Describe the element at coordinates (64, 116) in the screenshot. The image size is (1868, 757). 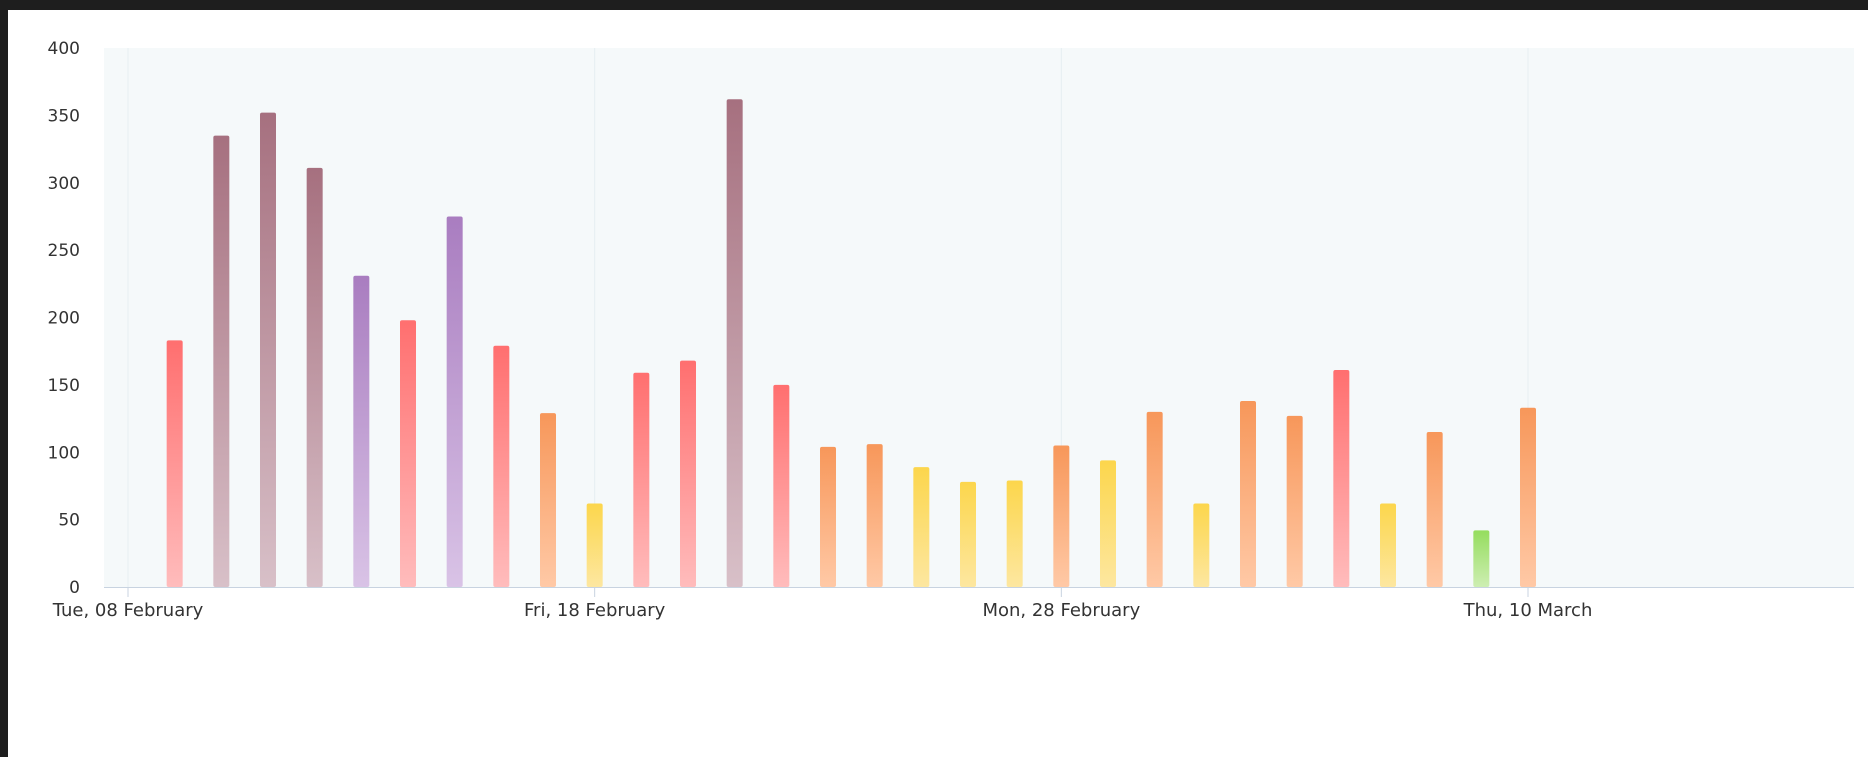
I see `y-tick-label: 350` at that location.